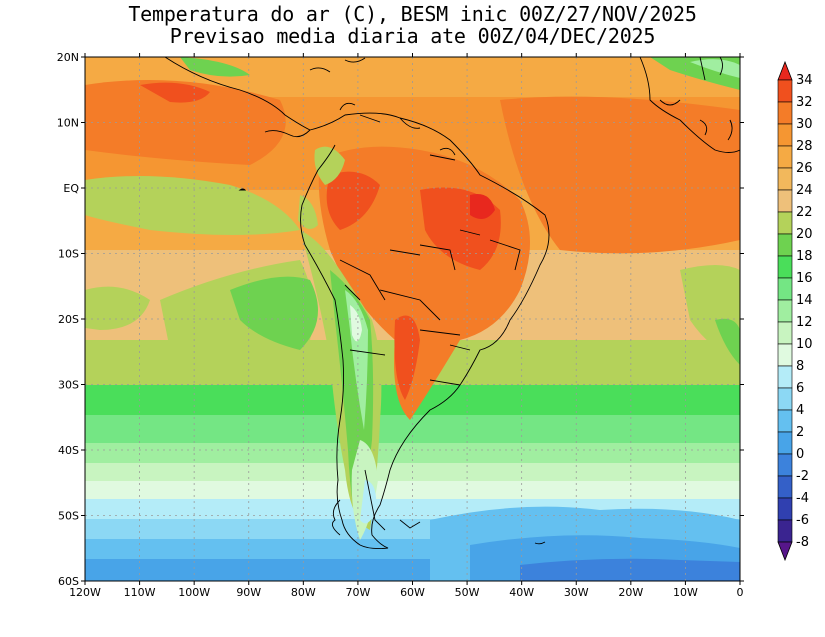 The width and height of the screenshot is (825, 637). Describe the element at coordinates (804, 256) in the screenshot. I see `colorbar-label: 18` at that location.